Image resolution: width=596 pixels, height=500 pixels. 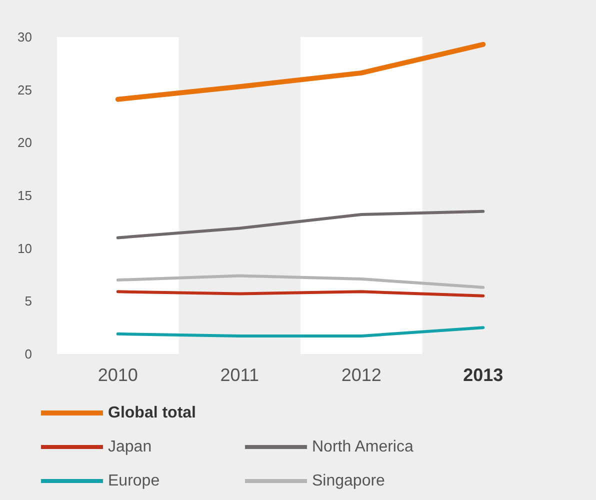 I want to click on y-tick-label: 5, so click(x=28, y=301).